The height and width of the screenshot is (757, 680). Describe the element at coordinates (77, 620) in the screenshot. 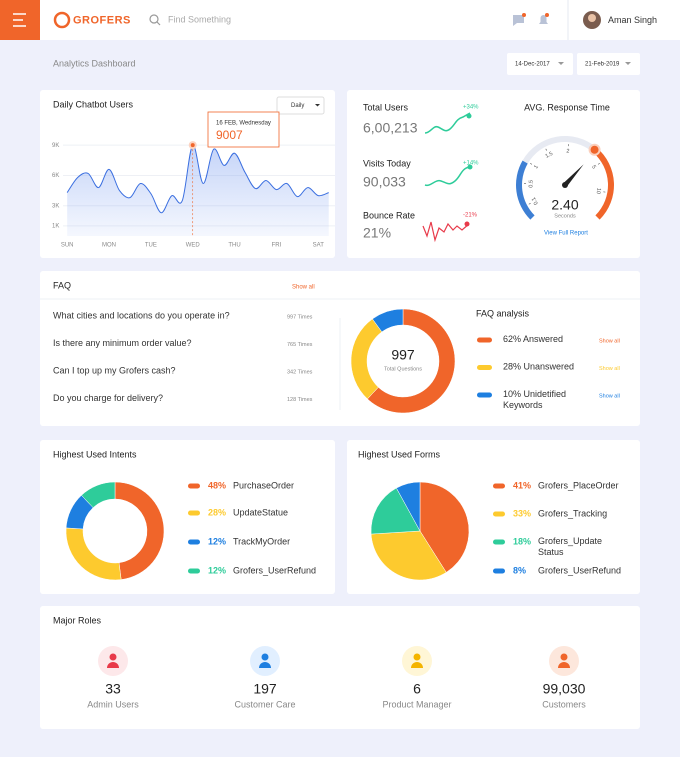

I see `card-title: Major Roles` at that location.